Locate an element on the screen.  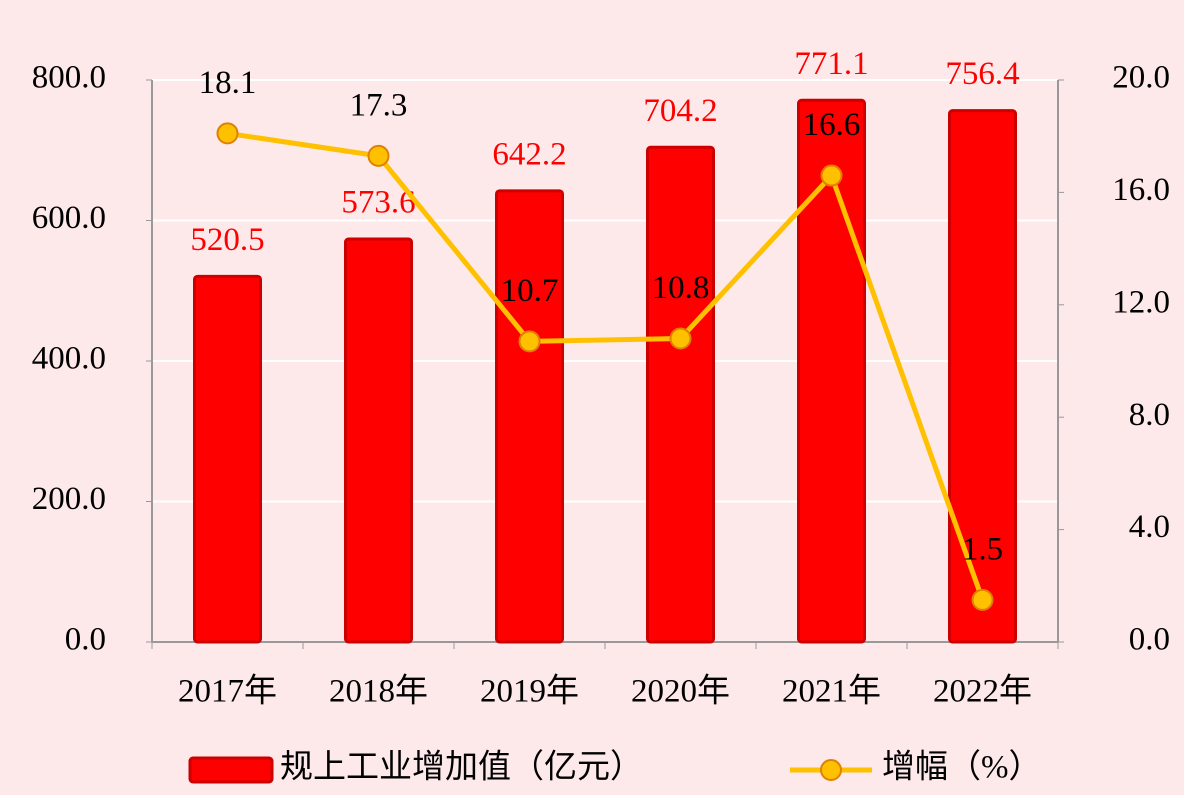
line-value-label: 17.3 is located at coordinates (379, 105).